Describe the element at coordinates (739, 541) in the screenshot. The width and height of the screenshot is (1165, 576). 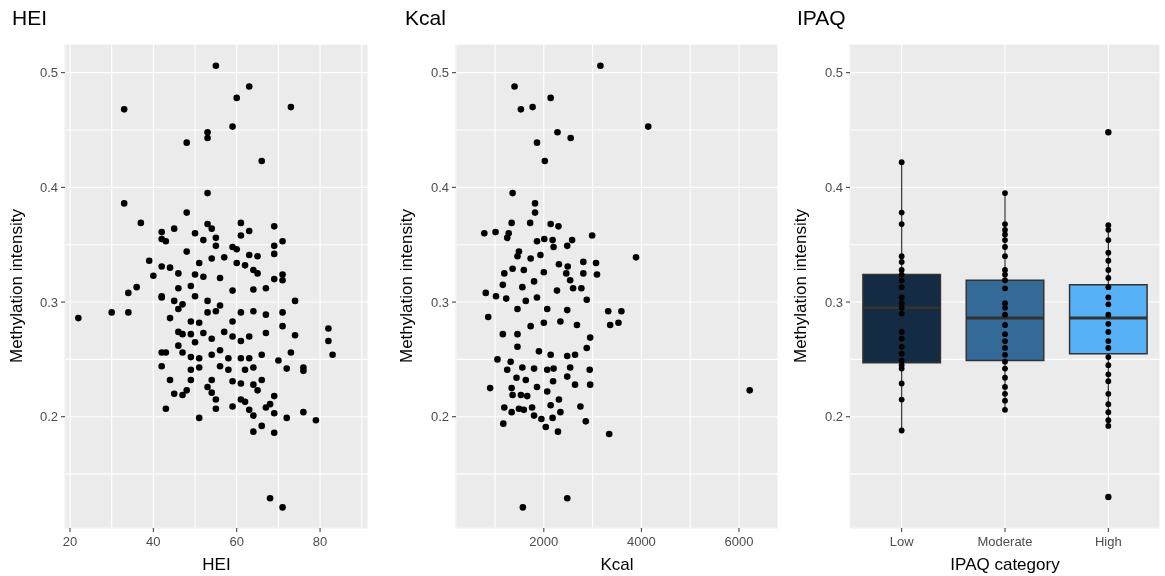
I see `x-tick-label: 6000` at that location.